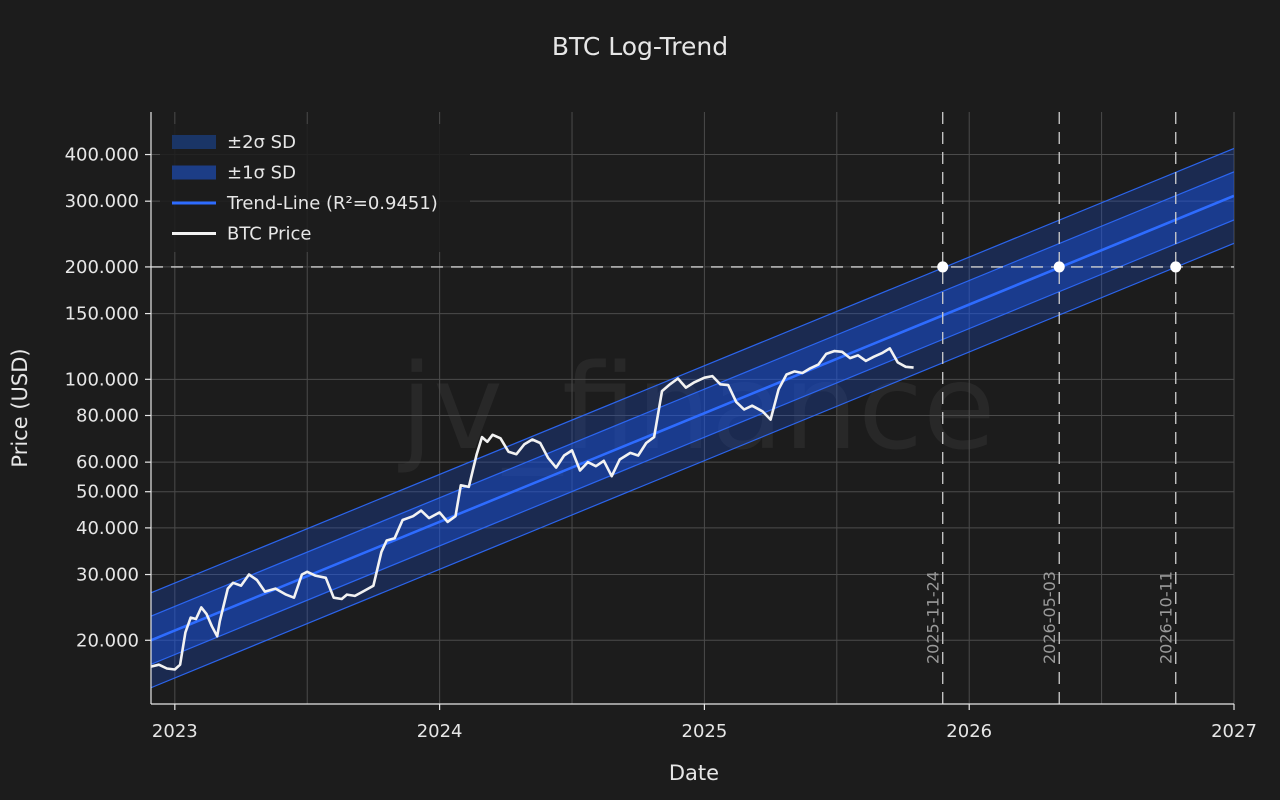 The image size is (1280, 800). Describe the element at coordinates (969, 731) in the screenshot. I see `x-tick-label: 2026` at that location.